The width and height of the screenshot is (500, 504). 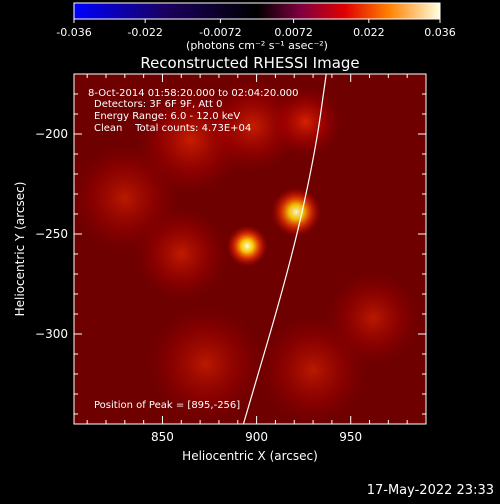 I want to click on annotation-time-range: 8-Oct-2014 01:58:20.000 to 02:04:20.000, so click(x=193, y=93).